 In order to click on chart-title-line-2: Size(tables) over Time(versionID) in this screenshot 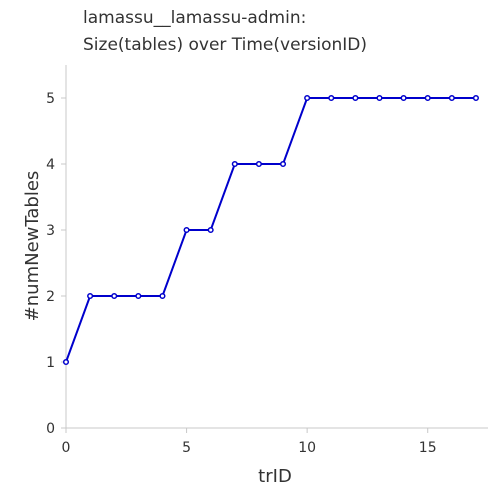, I will do `click(225, 45)`.